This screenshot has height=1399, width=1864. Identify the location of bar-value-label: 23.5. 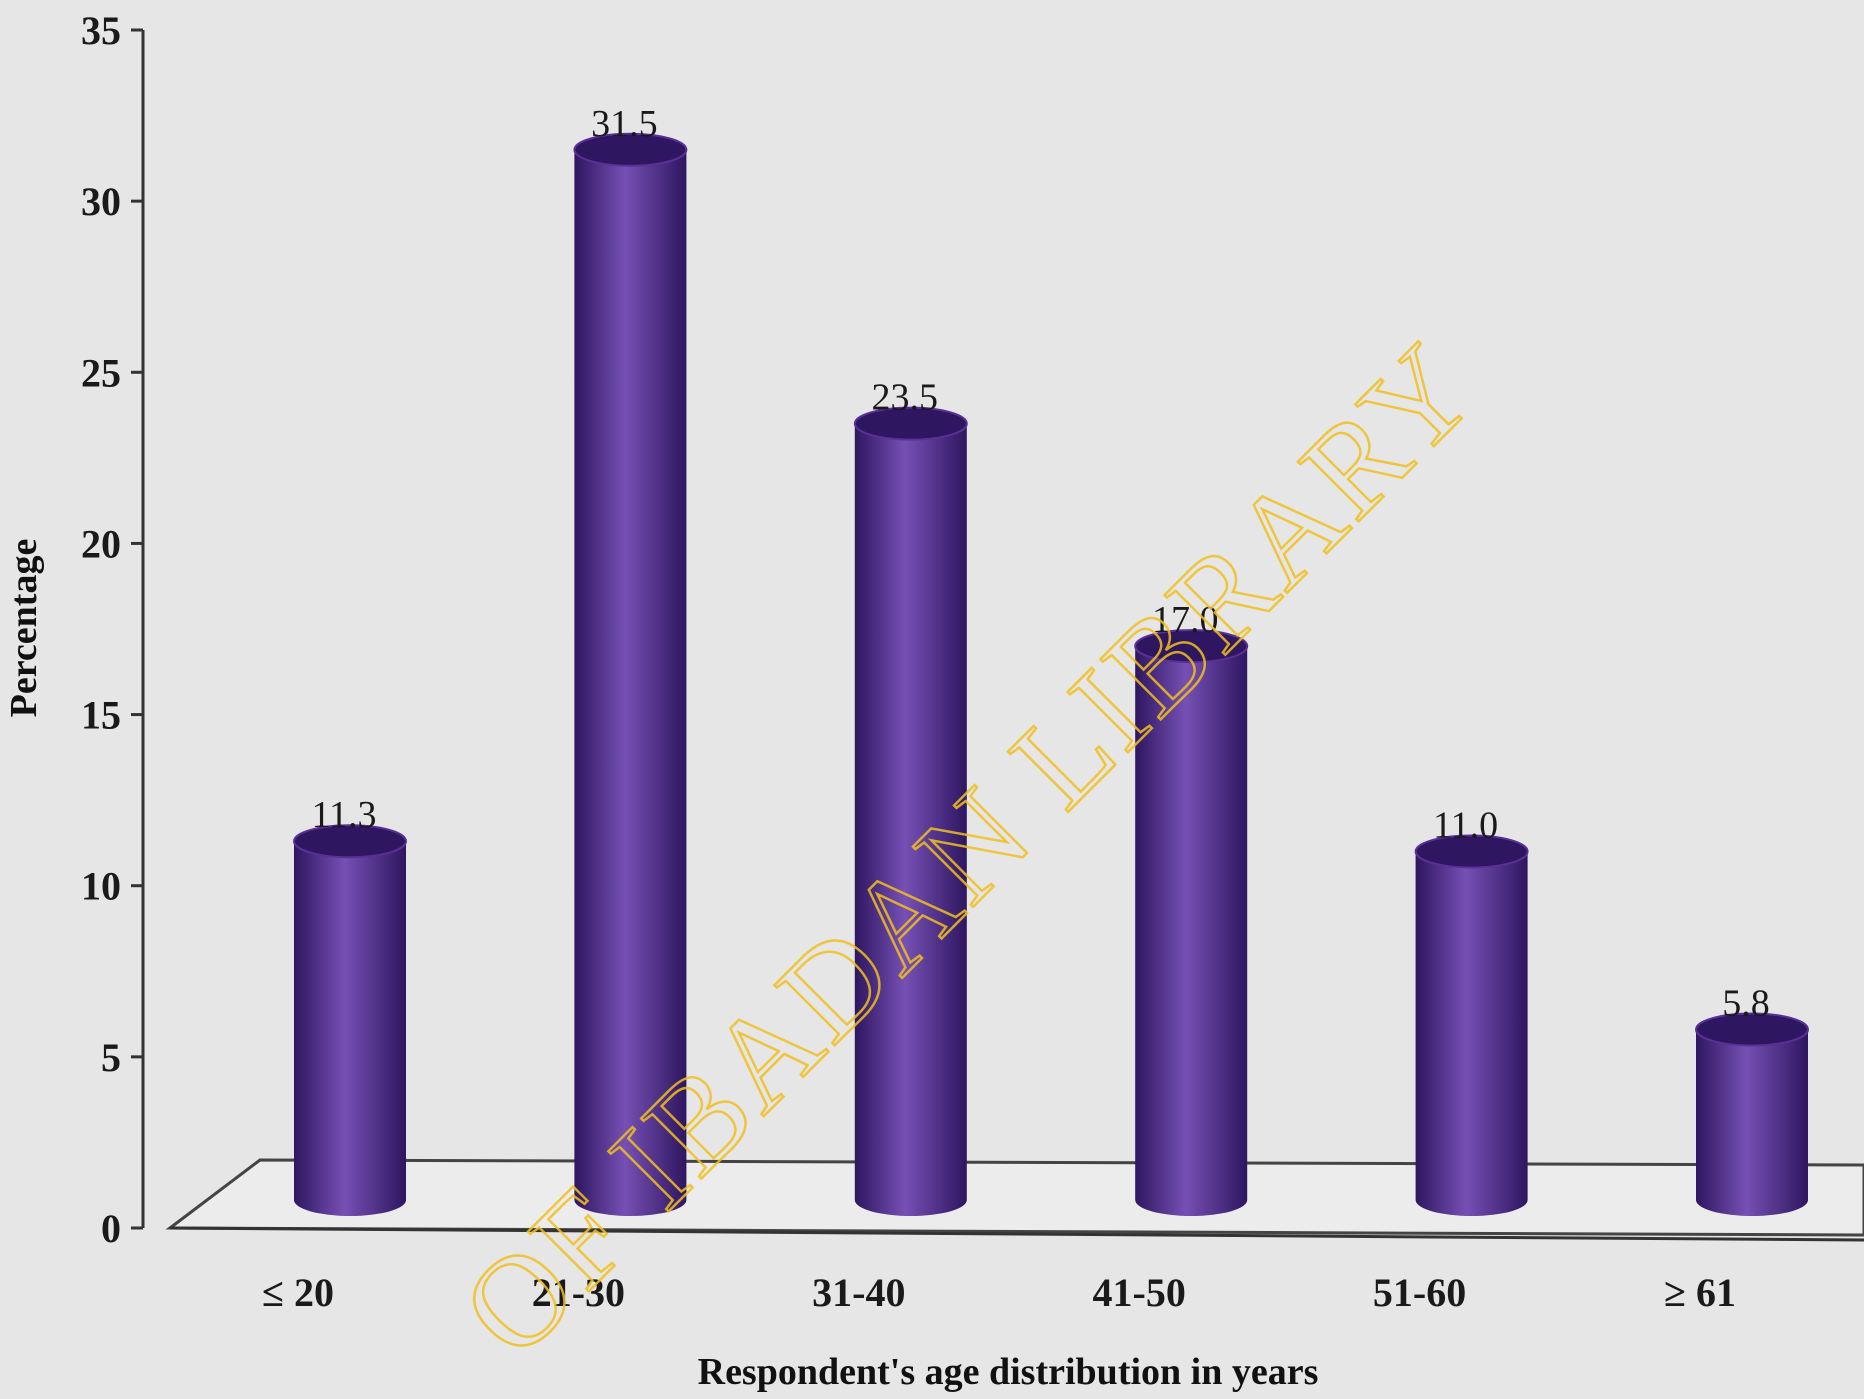
(905, 398).